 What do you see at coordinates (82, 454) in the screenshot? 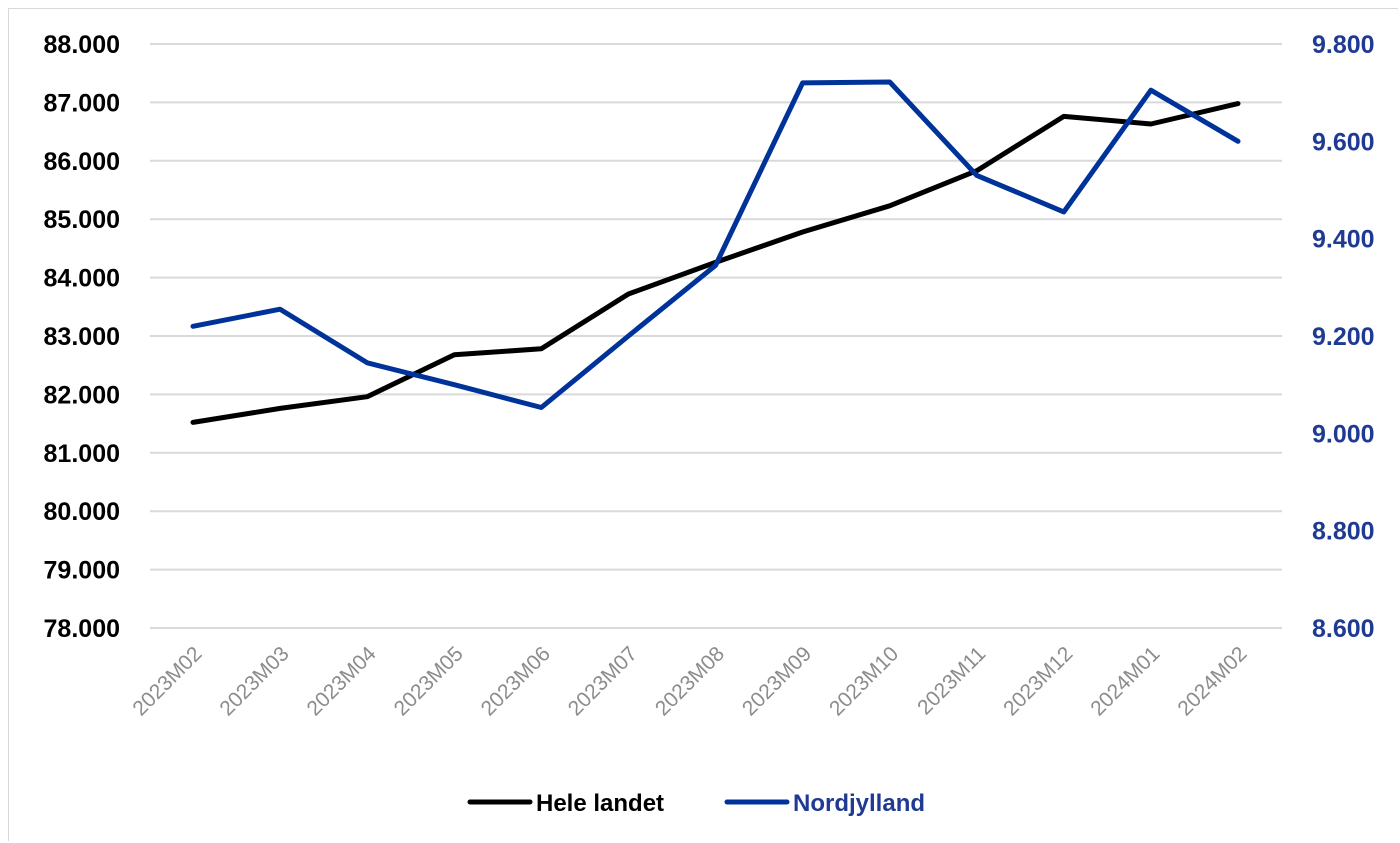
I see `y-left-tick-label: 81.000` at bounding box center [82, 454].